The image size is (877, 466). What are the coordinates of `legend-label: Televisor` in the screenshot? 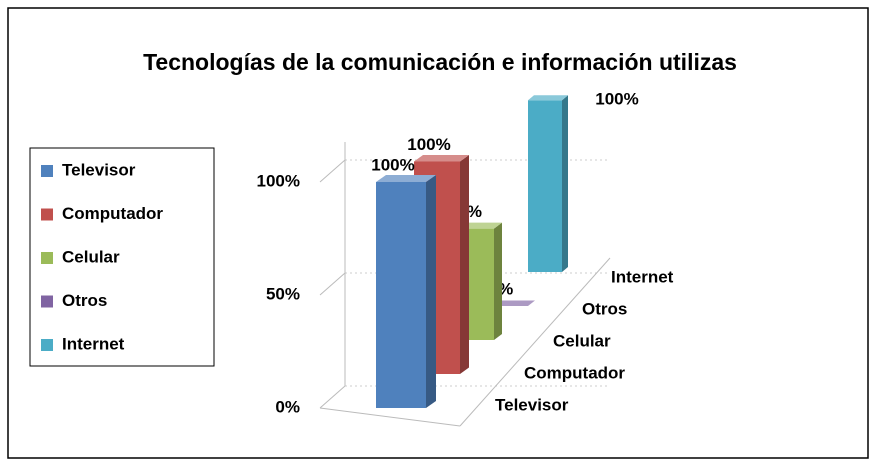 It's located at (99, 169).